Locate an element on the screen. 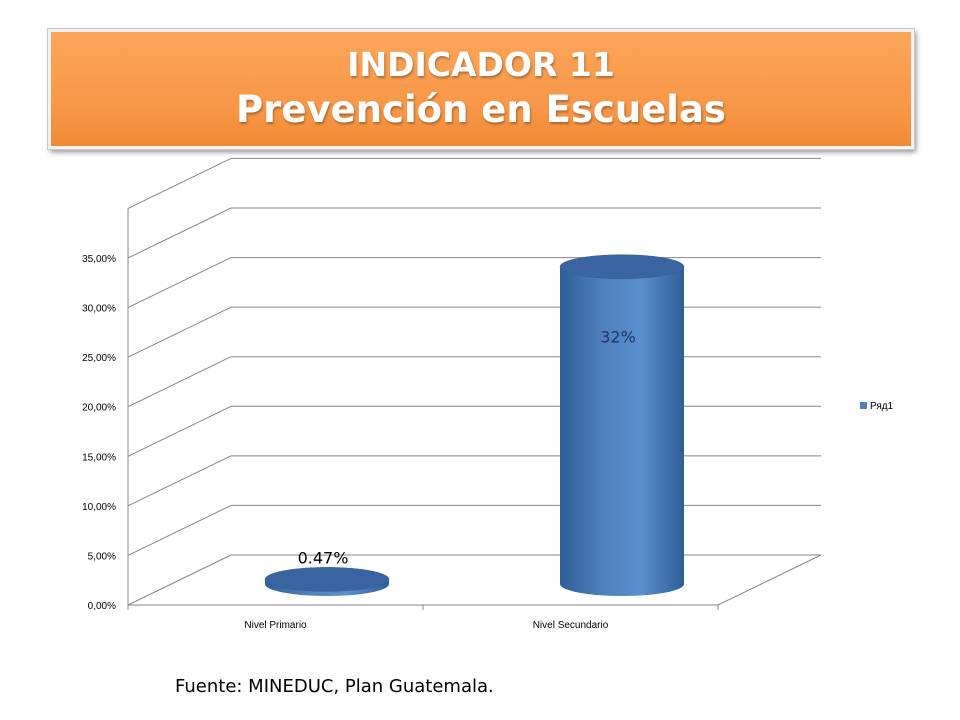  y-tick-label: 35,00% is located at coordinates (99, 259).